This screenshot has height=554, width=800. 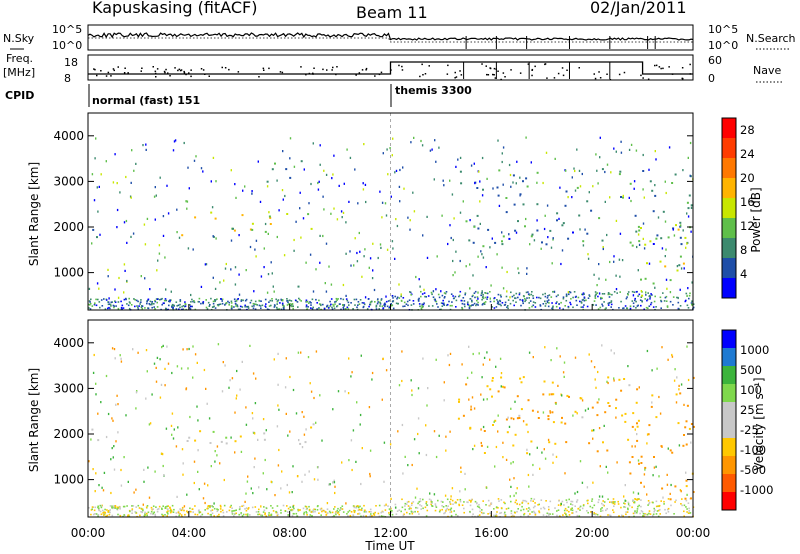 I want to click on freq-panel-frame, so click(x=390, y=67).